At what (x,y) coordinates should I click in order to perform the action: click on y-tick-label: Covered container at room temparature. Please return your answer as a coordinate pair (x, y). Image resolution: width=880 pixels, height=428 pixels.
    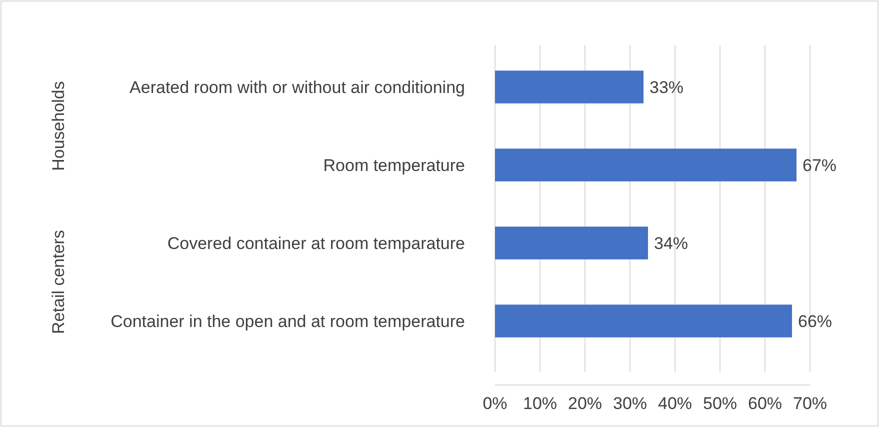
    Looking at the image, I should click on (316, 243).